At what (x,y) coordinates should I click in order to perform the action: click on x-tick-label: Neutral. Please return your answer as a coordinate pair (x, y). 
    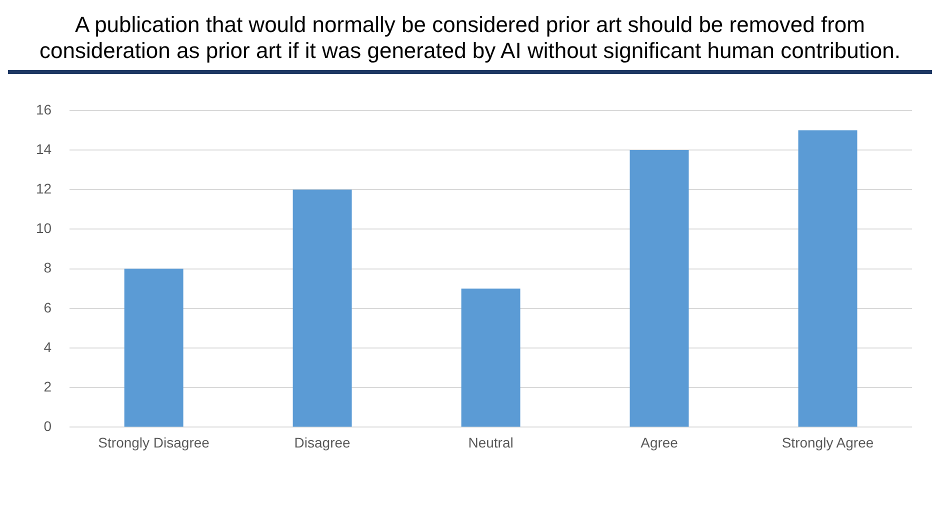
    Looking at the image, I should click on (491, 442).